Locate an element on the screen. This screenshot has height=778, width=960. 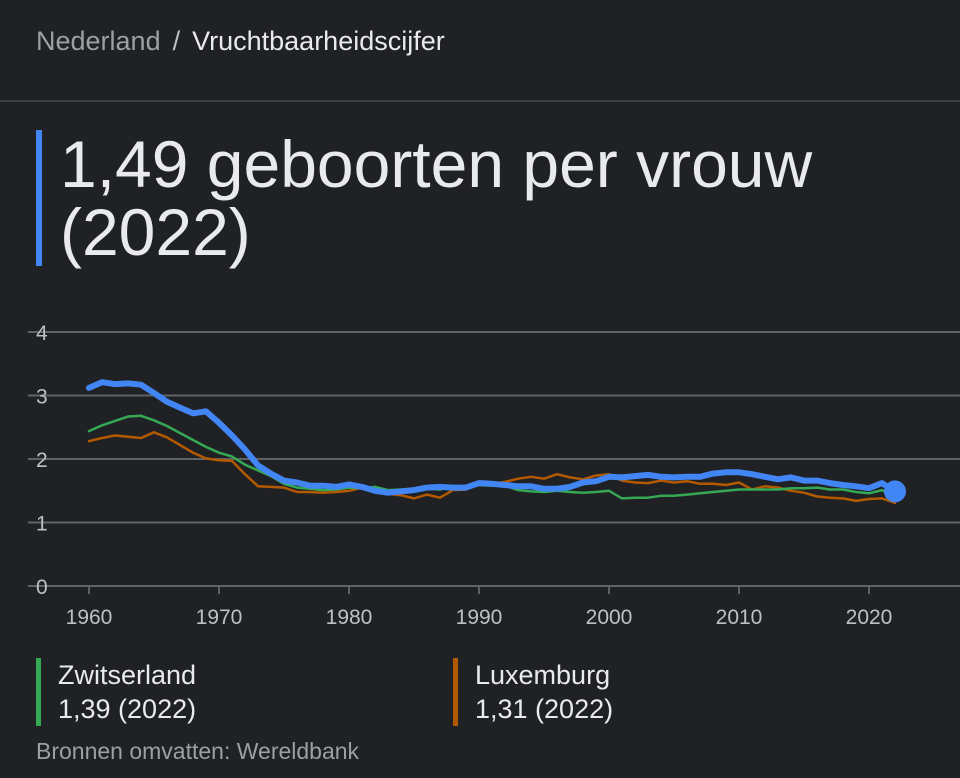
x-tick-label: 2000 is located at coordinates (609, 617).